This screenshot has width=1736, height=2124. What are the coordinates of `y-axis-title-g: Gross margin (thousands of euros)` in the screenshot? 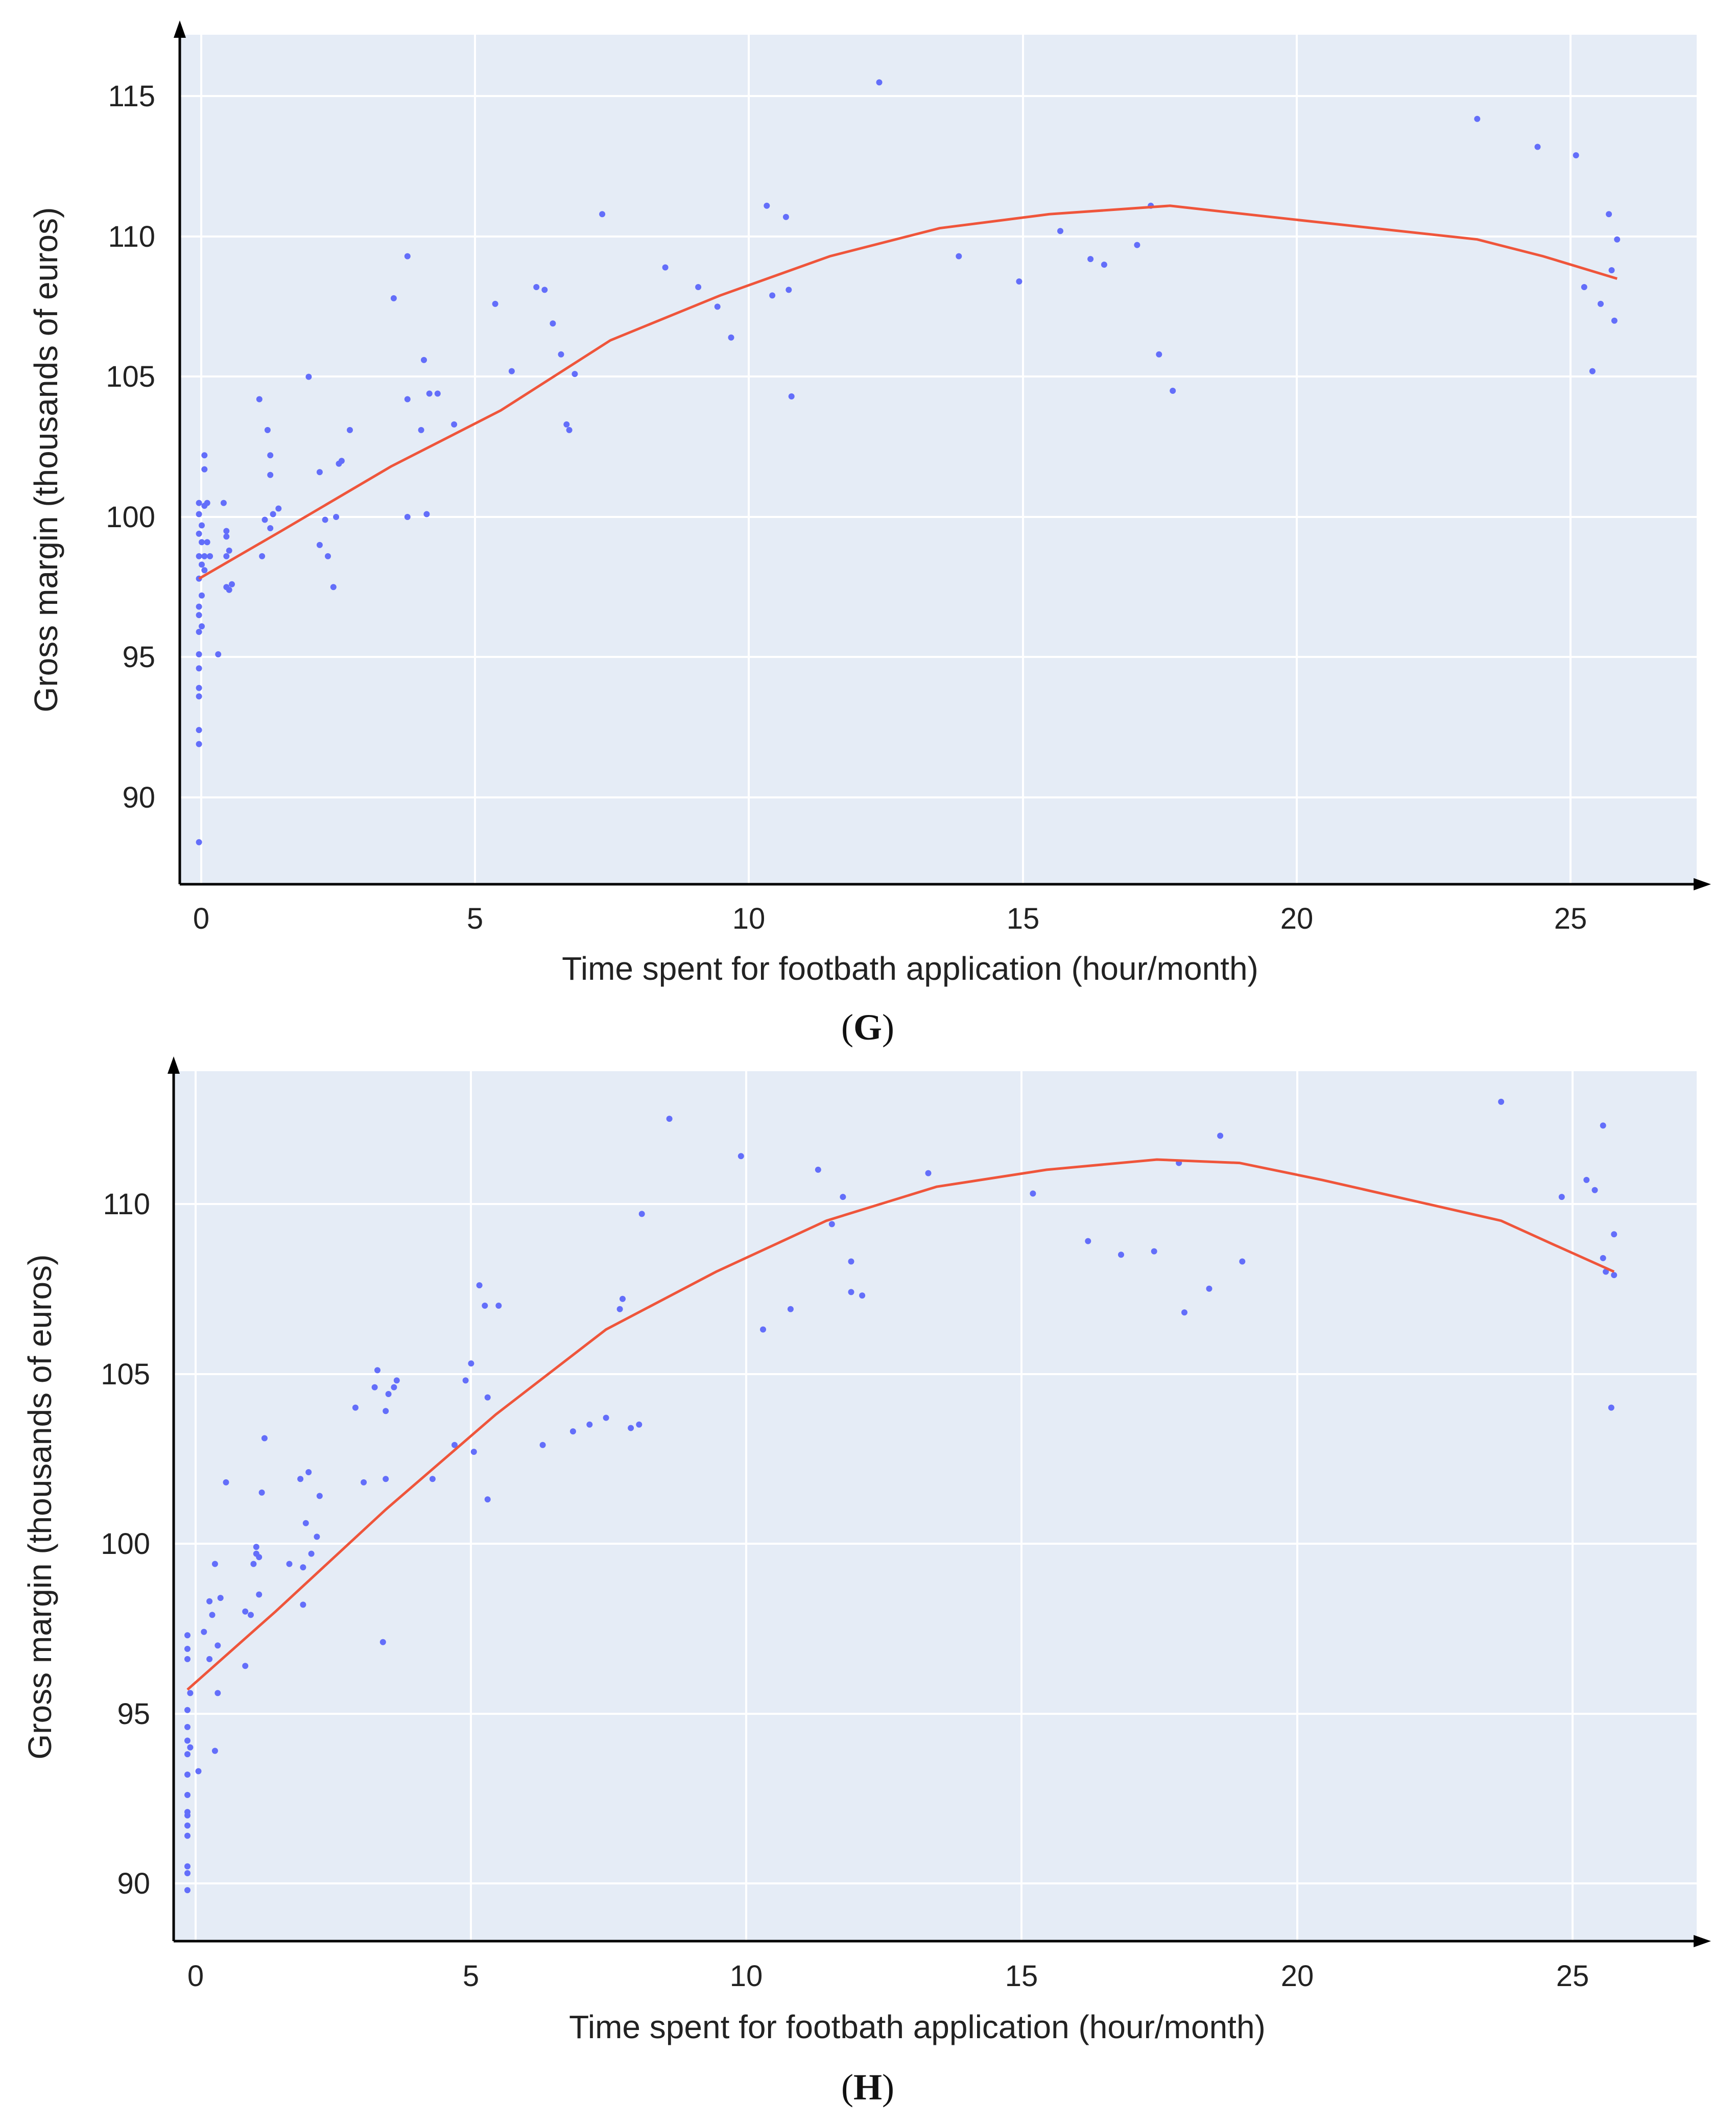 It's located at (46, 460).